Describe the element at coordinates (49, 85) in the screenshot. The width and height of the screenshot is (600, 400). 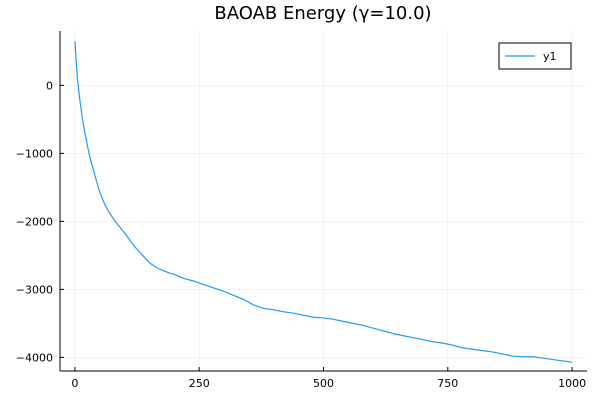
I see `y-tick-label: 0` at that location.